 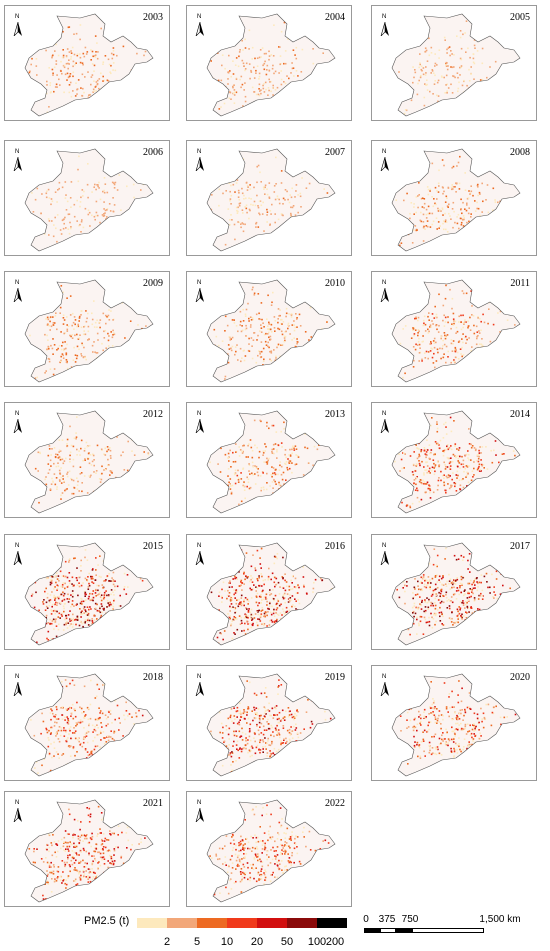 I want to click on north-arrow-icon: N, so click(x=19, y=555).